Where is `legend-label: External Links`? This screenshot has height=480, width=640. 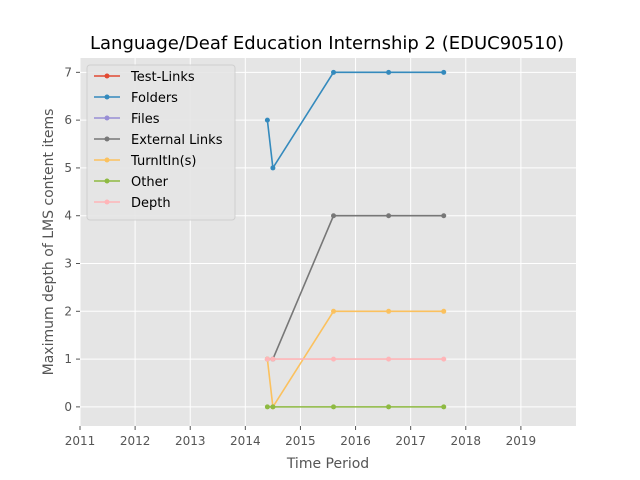
legend-label: External Links is located at coordinates (177, 140).